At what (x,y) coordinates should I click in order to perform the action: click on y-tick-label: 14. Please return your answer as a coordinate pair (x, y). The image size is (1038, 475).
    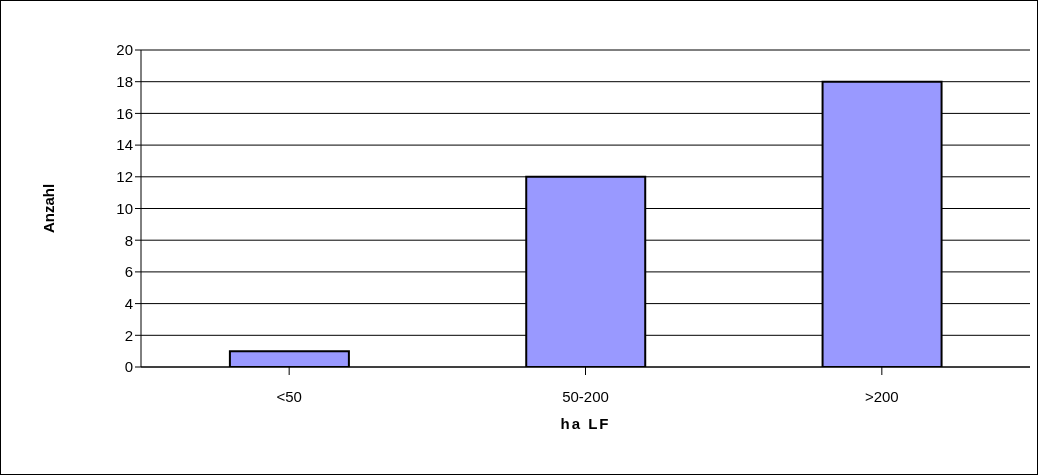
    Looking at the image, I should click on (124, 145).